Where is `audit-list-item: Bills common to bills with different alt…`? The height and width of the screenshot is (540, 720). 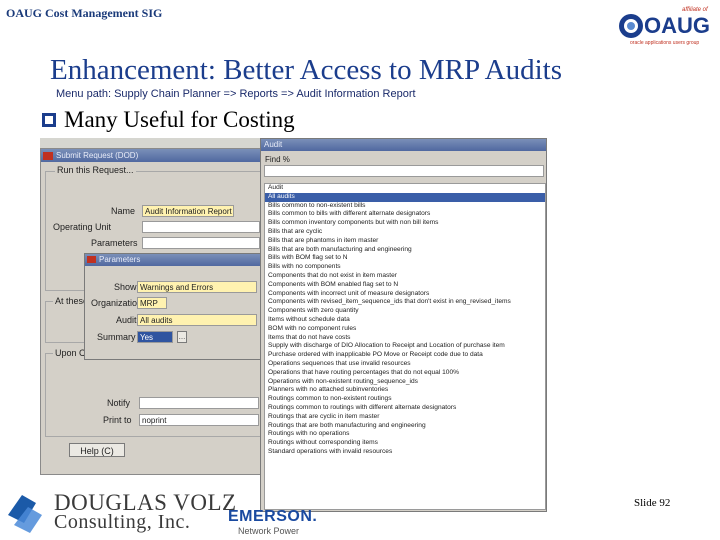
audit-list-item: Bills common to bills with different alt… is located at coordinates (349, 214).